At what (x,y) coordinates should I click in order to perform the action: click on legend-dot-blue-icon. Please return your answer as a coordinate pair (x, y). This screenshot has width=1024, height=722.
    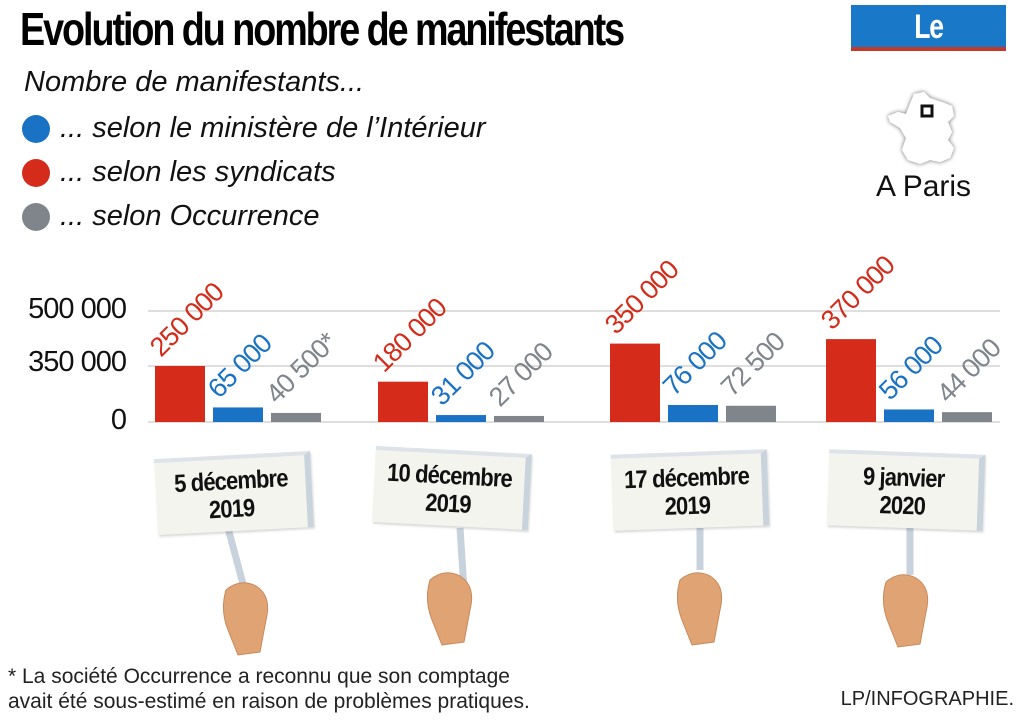
    Looking at the image, I should click on (36, 128).